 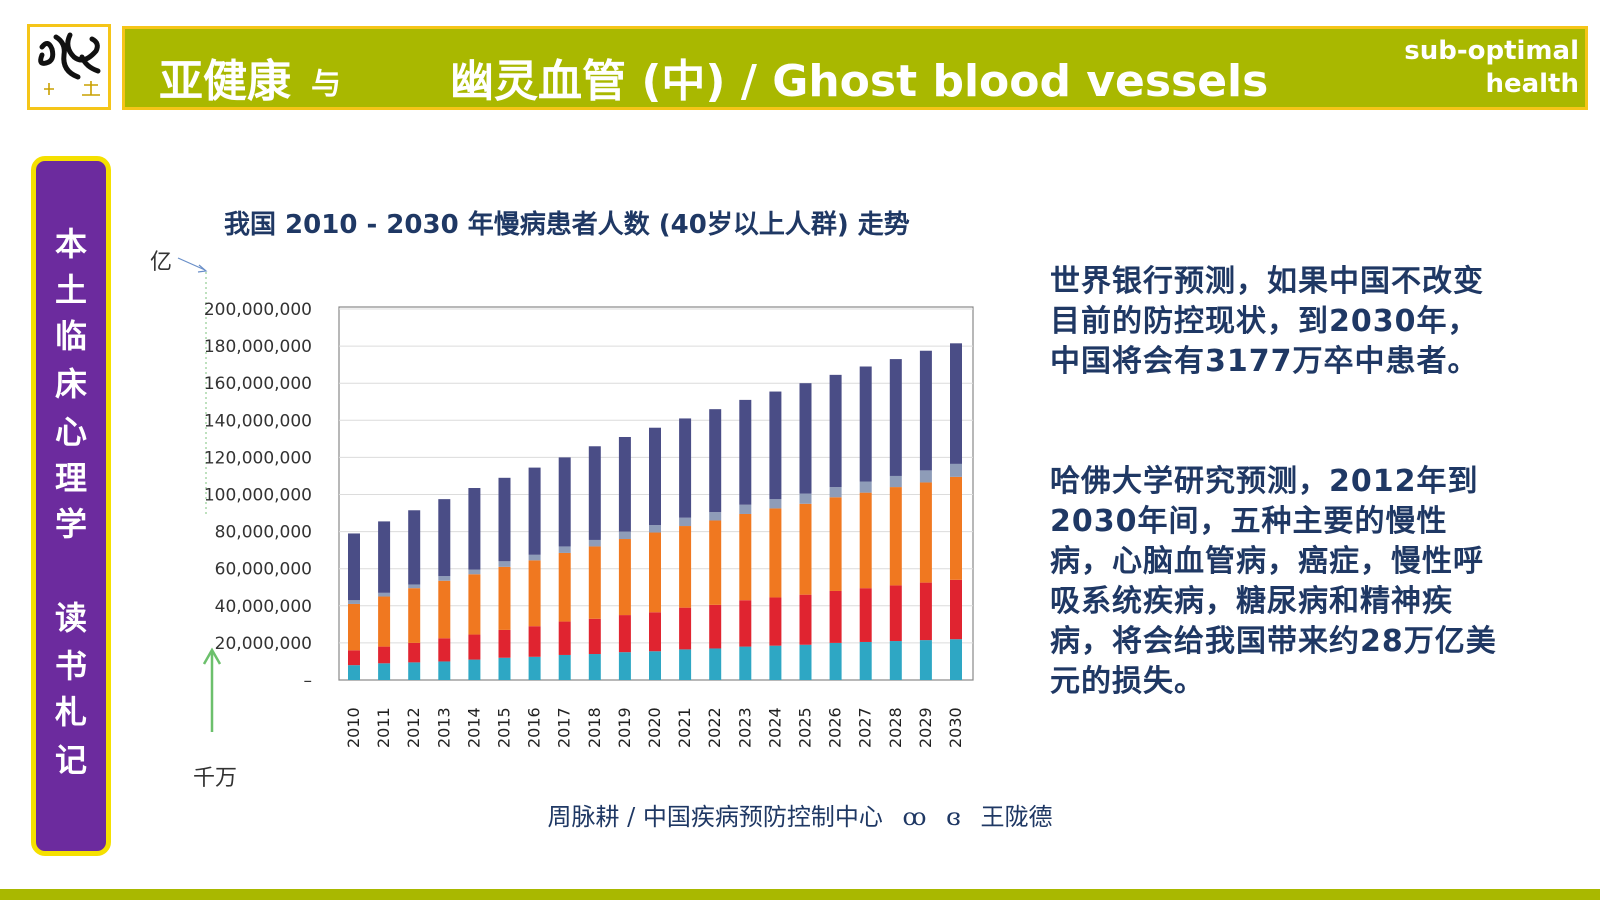 I want to click on x-tick-label: 2024, so click(x=774, y=727).